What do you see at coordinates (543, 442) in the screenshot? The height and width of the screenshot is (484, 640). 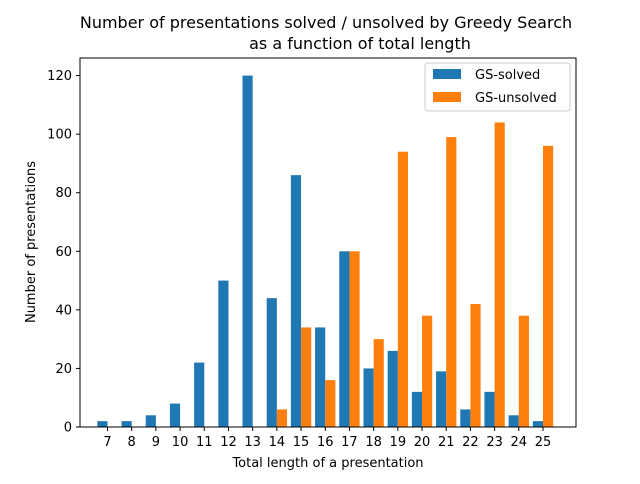 I see `x-tick-label-25: 25` at bounding box center [543, 442].